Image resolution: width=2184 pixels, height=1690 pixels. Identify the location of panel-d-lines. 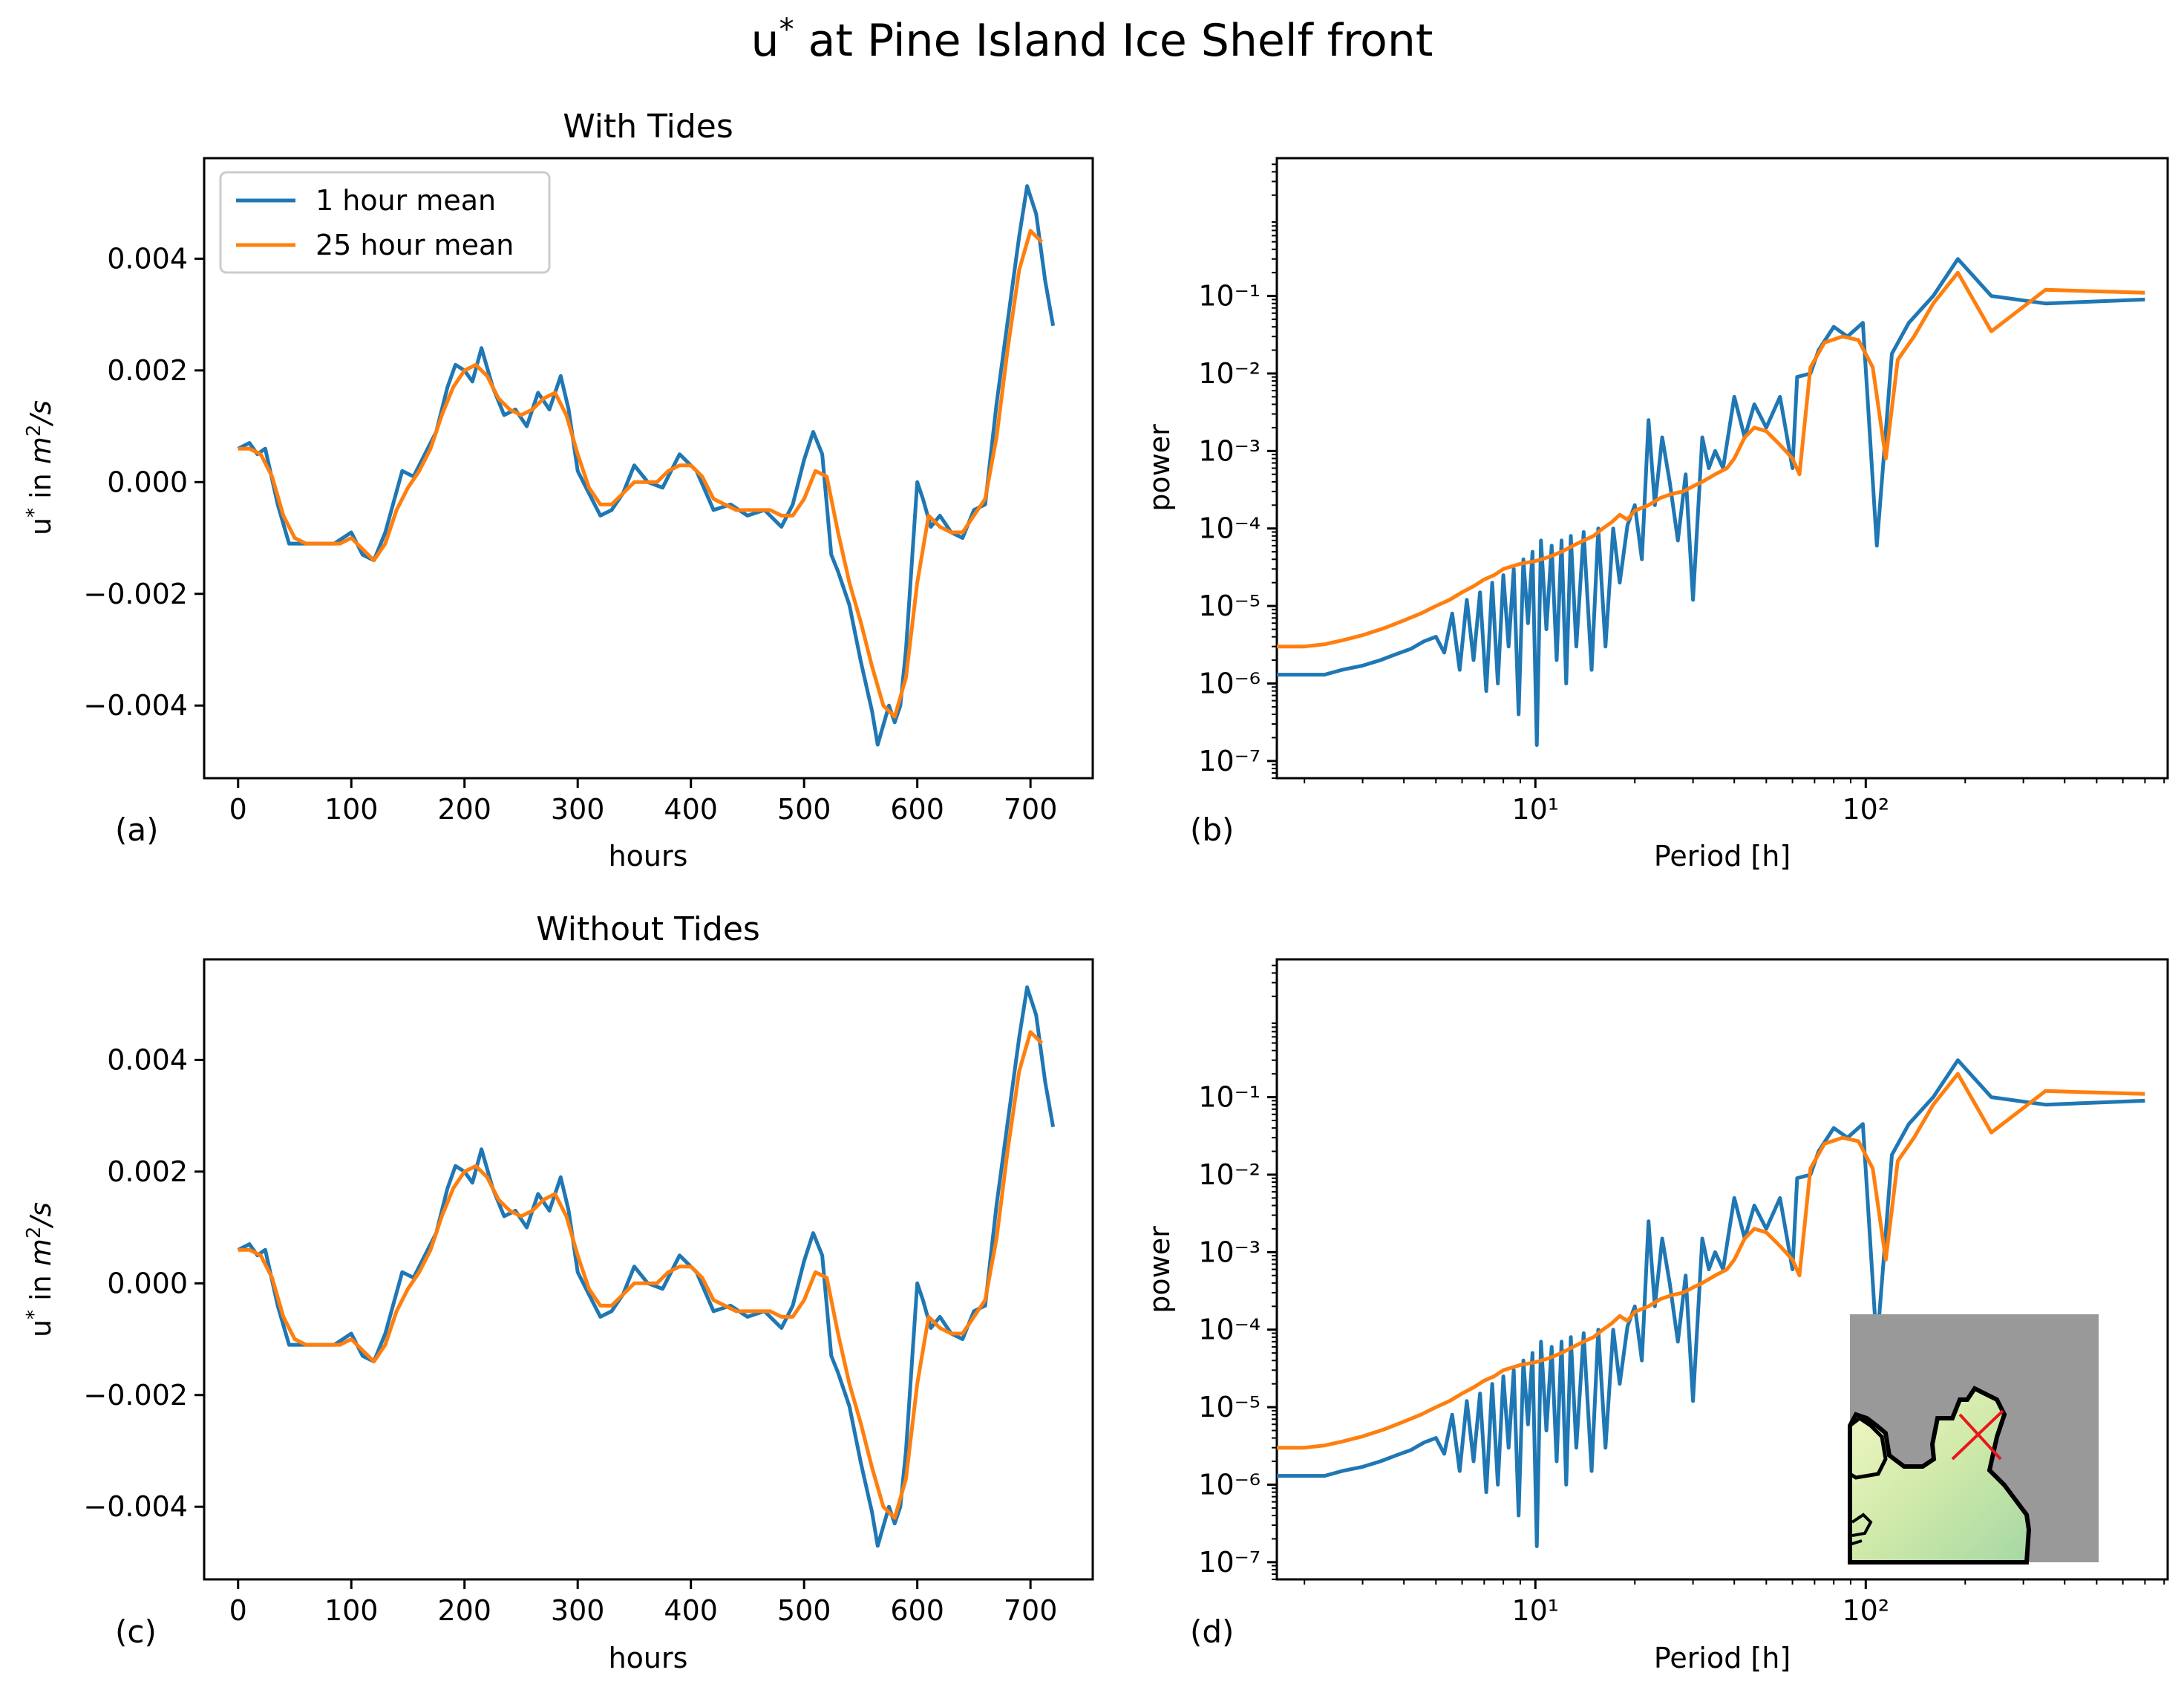
(1711, 1303).